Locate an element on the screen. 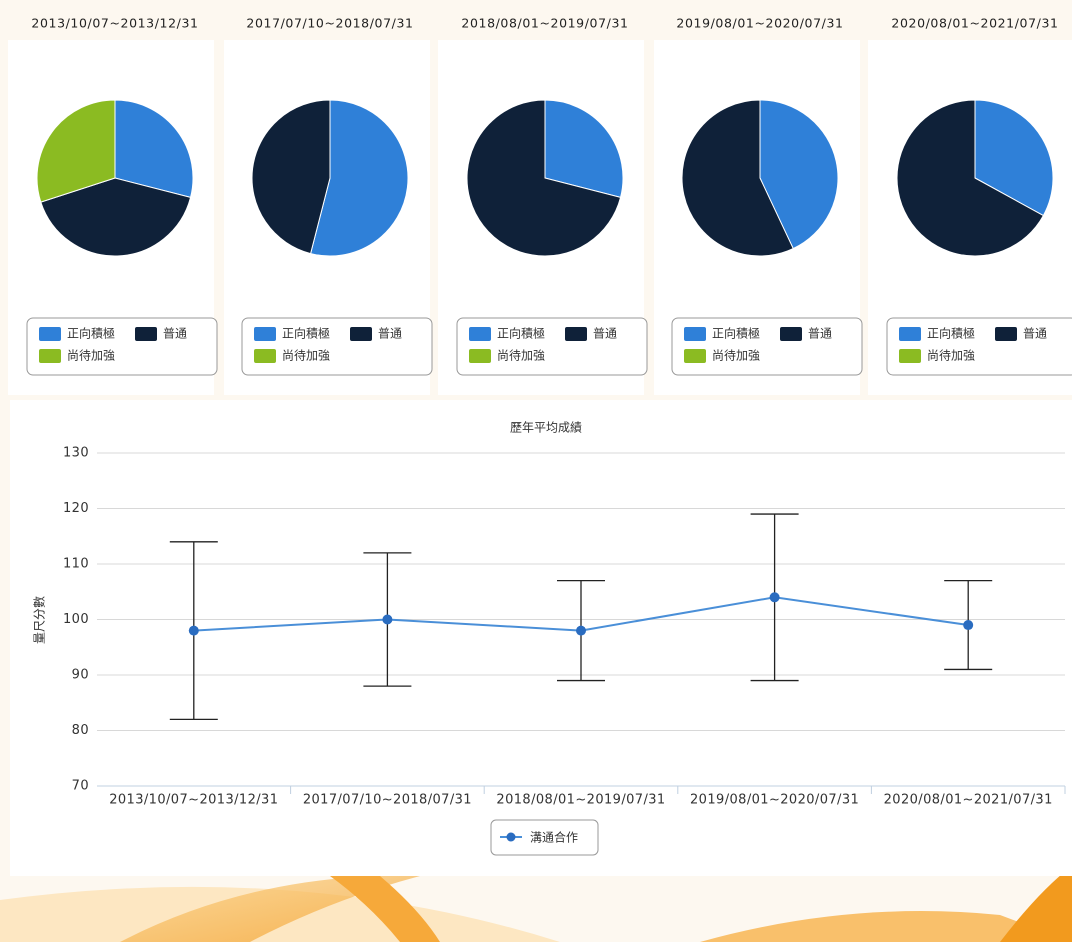 This screenshot has height=946, width=1072. y-tick-label: 90 is located at coordinates (80, 675).